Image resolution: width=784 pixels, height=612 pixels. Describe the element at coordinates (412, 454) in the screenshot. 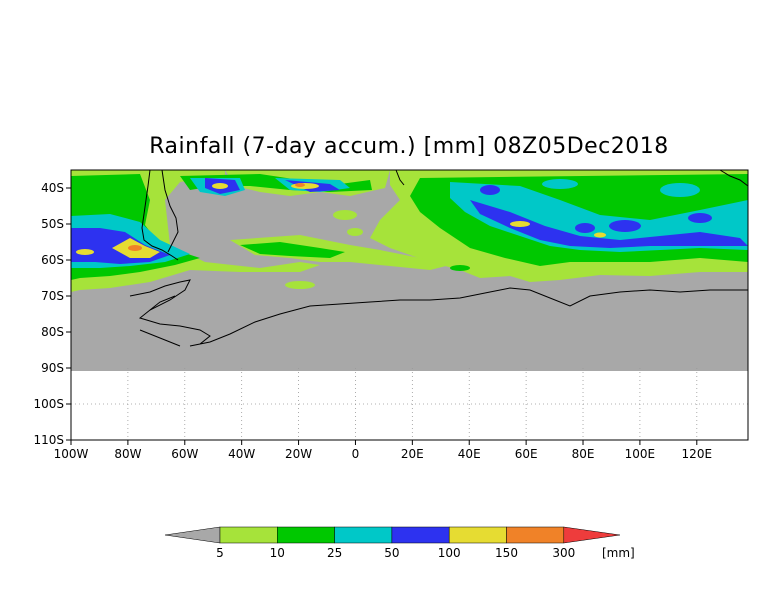

I see `lon-tick-label: 20E` at that location.